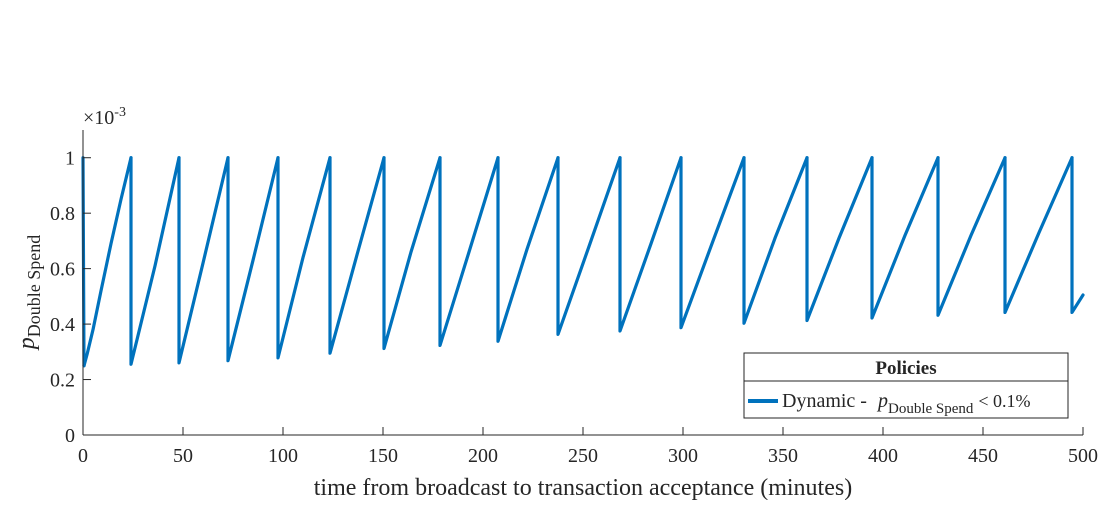  What do you see at coordinates (283, 456) in the screenshot?
I see `x-tick-label: 100` at bounding box center [283, 456].